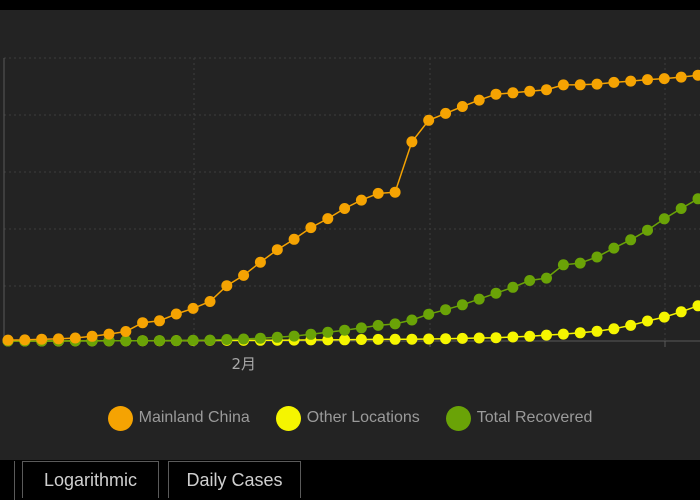 The width and height of the screenshot is (700, 500). I want to click on x-tick-label: 2月, so click(244, 364).